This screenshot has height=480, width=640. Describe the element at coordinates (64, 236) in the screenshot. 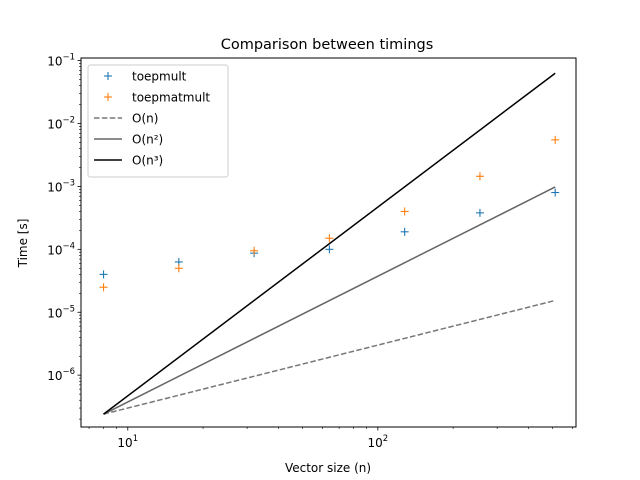

I see `y-axis: 10⁻⁶ 10⁻⁵ 10⁻⁴ 10⁻³ 10⁻² 10⁻¹` at that location.